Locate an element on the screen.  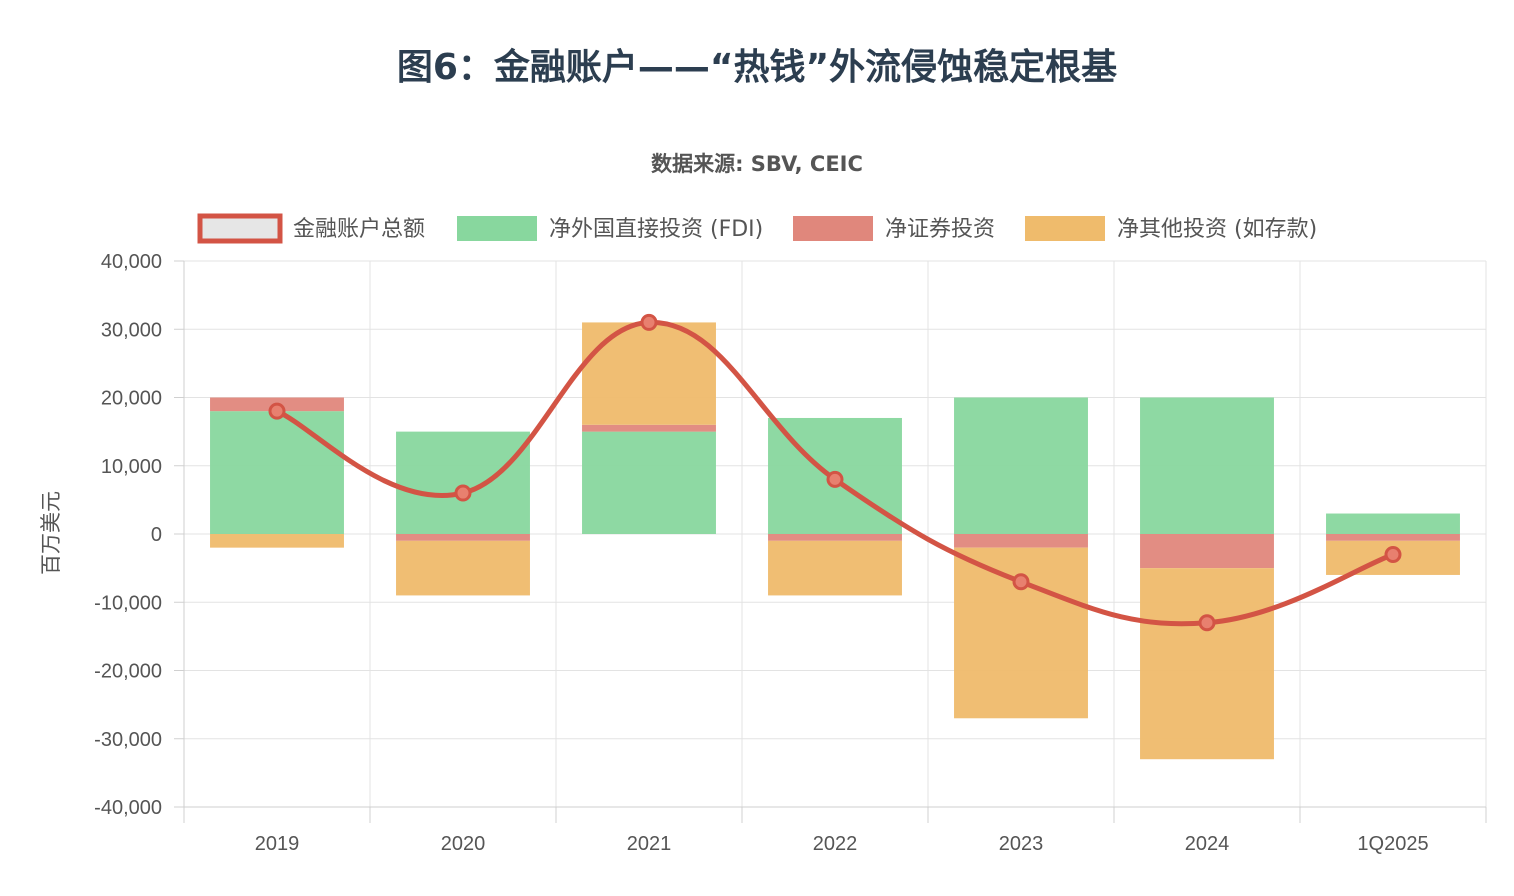
legend-label: 金融账户总额 is located at coordinates (359, 229).